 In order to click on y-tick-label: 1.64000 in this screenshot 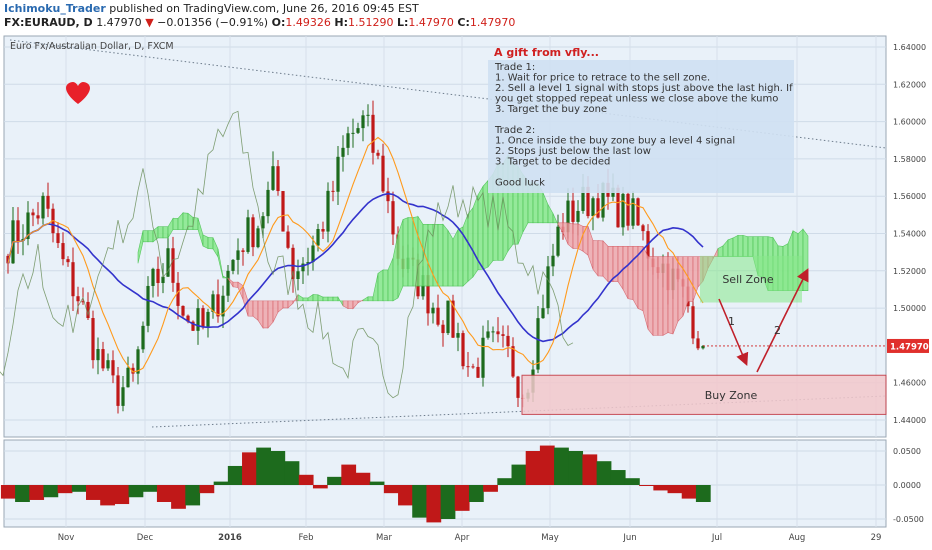, I will do `click(909, 47)`.